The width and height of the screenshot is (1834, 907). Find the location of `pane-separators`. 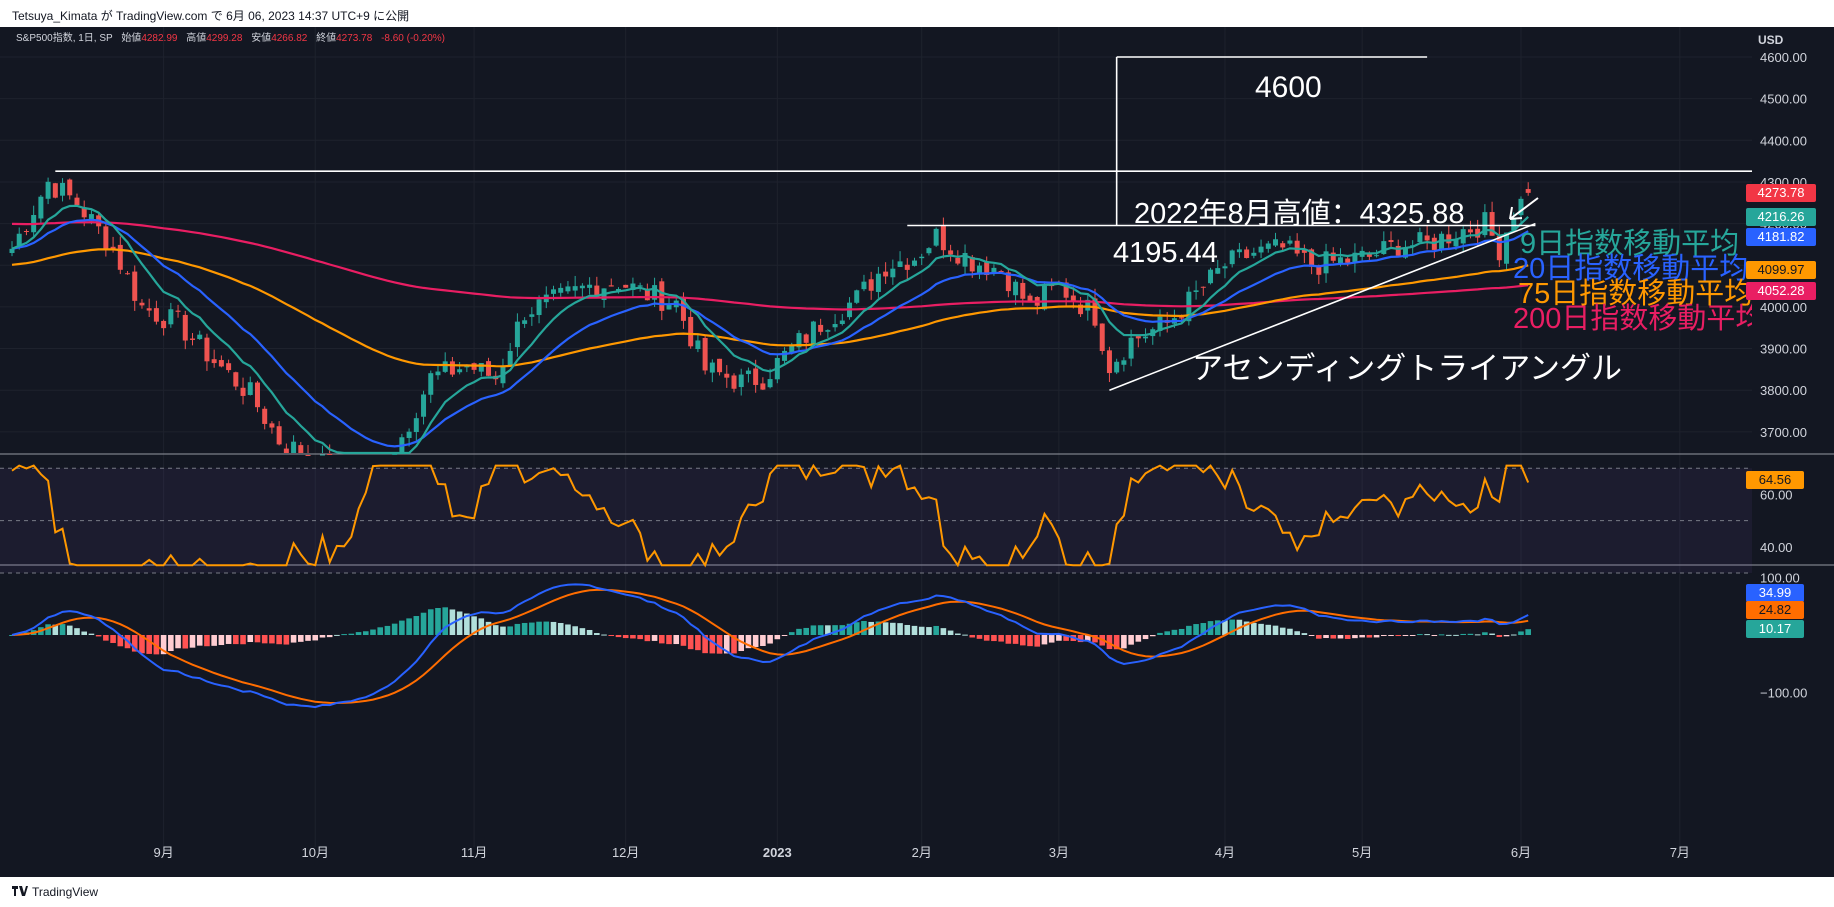

pane-separators is located at coordinates (917, 509).